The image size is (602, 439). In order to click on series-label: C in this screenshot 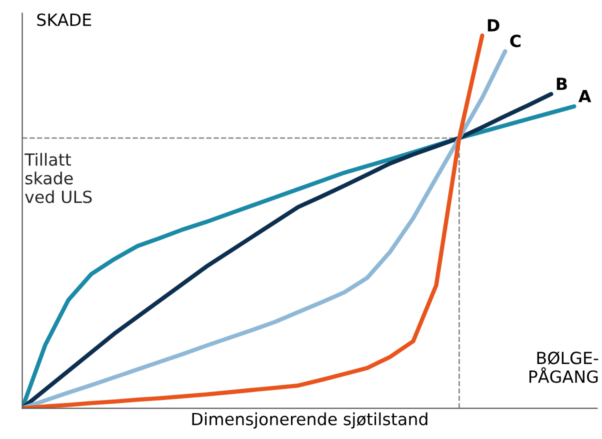, I will do `click(515, 41)`.